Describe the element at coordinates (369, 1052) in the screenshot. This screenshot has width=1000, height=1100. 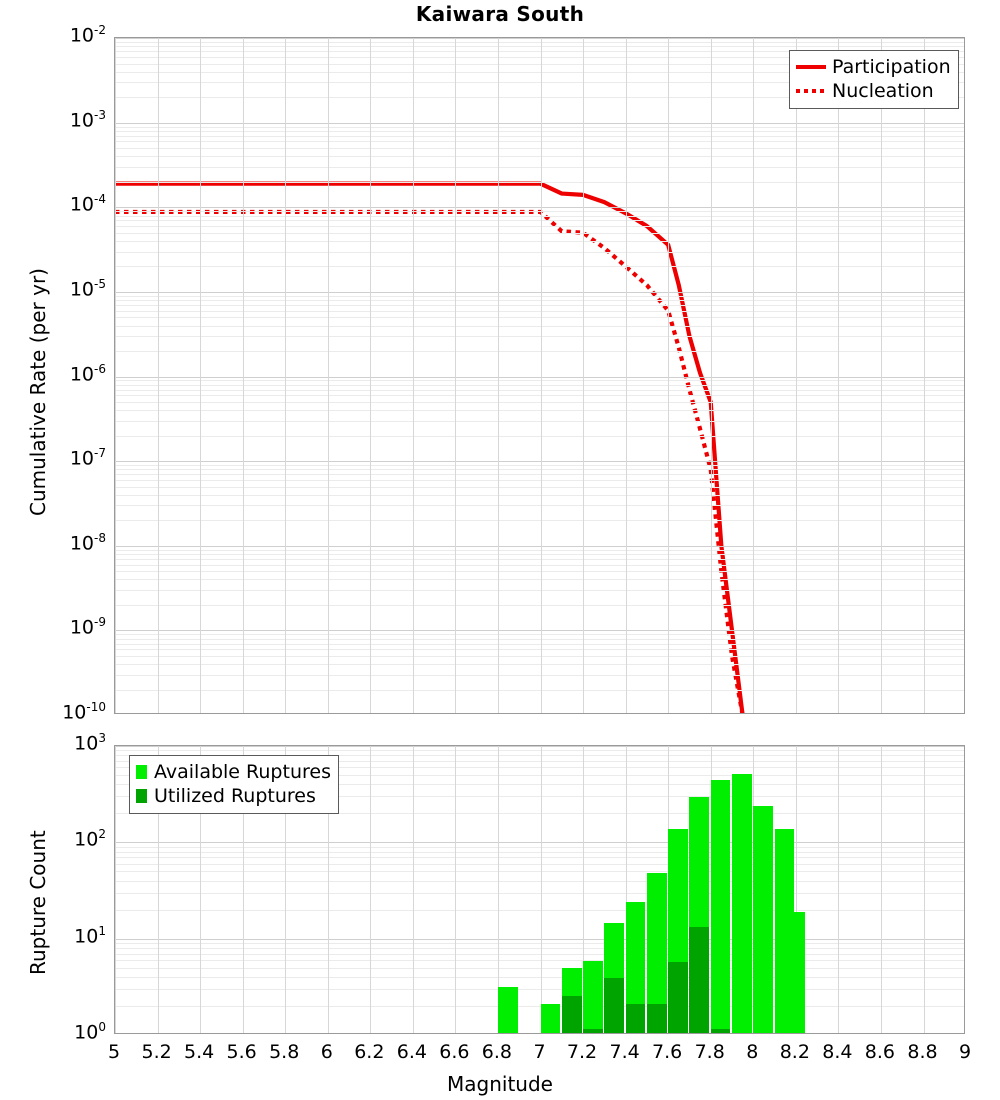
I see `x-tick-label: 6.2` at that location.